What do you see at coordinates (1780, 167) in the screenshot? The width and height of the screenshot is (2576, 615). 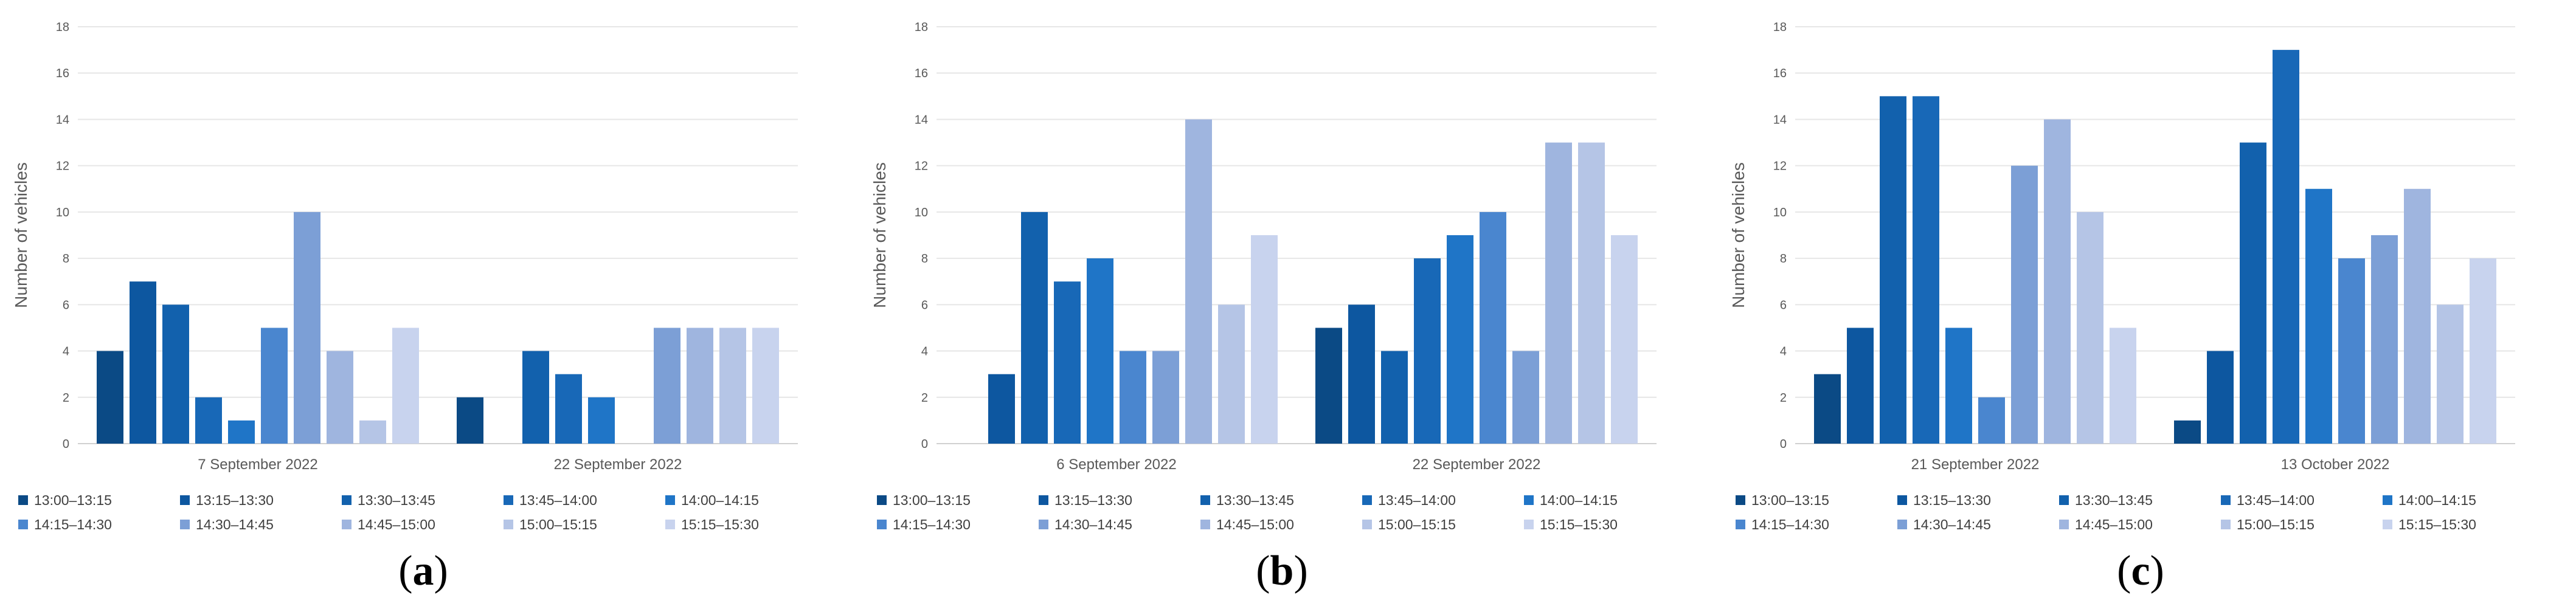 I see `y-tick-label: 12` at bounding box center [1780, 167].